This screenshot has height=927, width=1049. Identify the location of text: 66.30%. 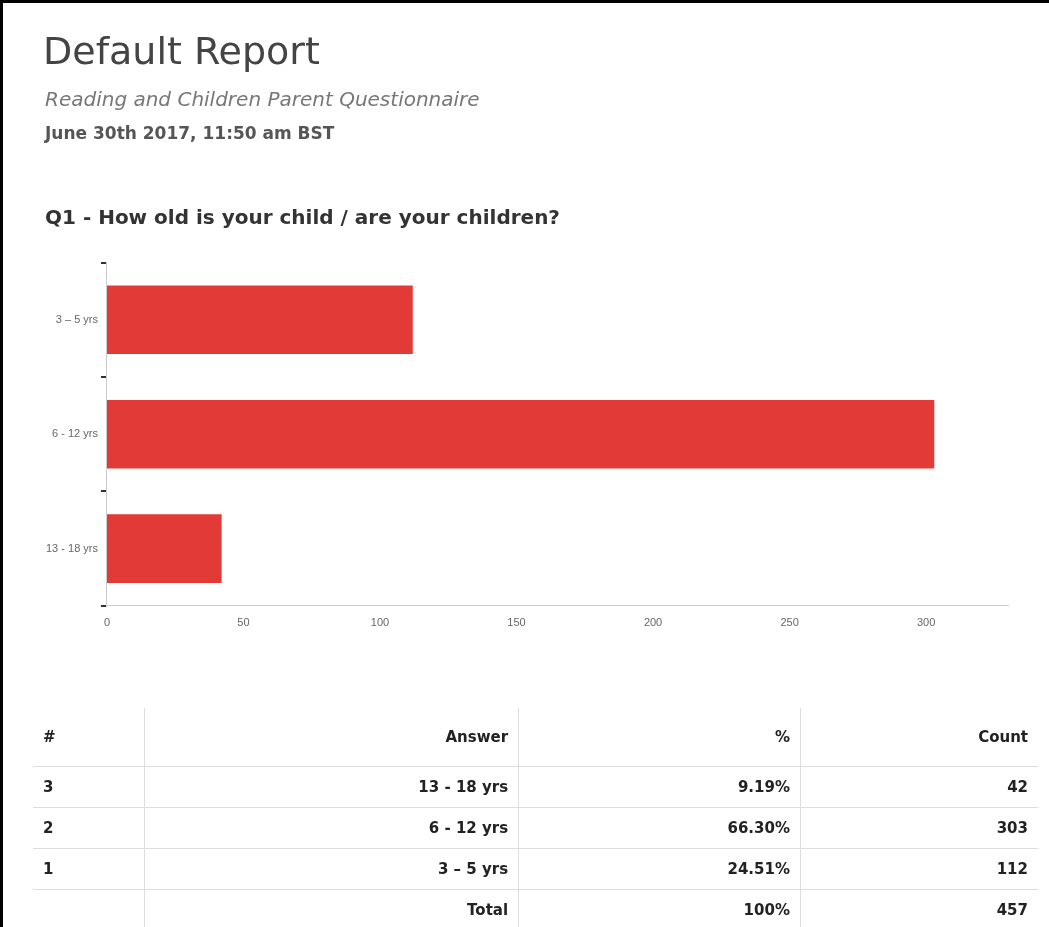
(659, 828).